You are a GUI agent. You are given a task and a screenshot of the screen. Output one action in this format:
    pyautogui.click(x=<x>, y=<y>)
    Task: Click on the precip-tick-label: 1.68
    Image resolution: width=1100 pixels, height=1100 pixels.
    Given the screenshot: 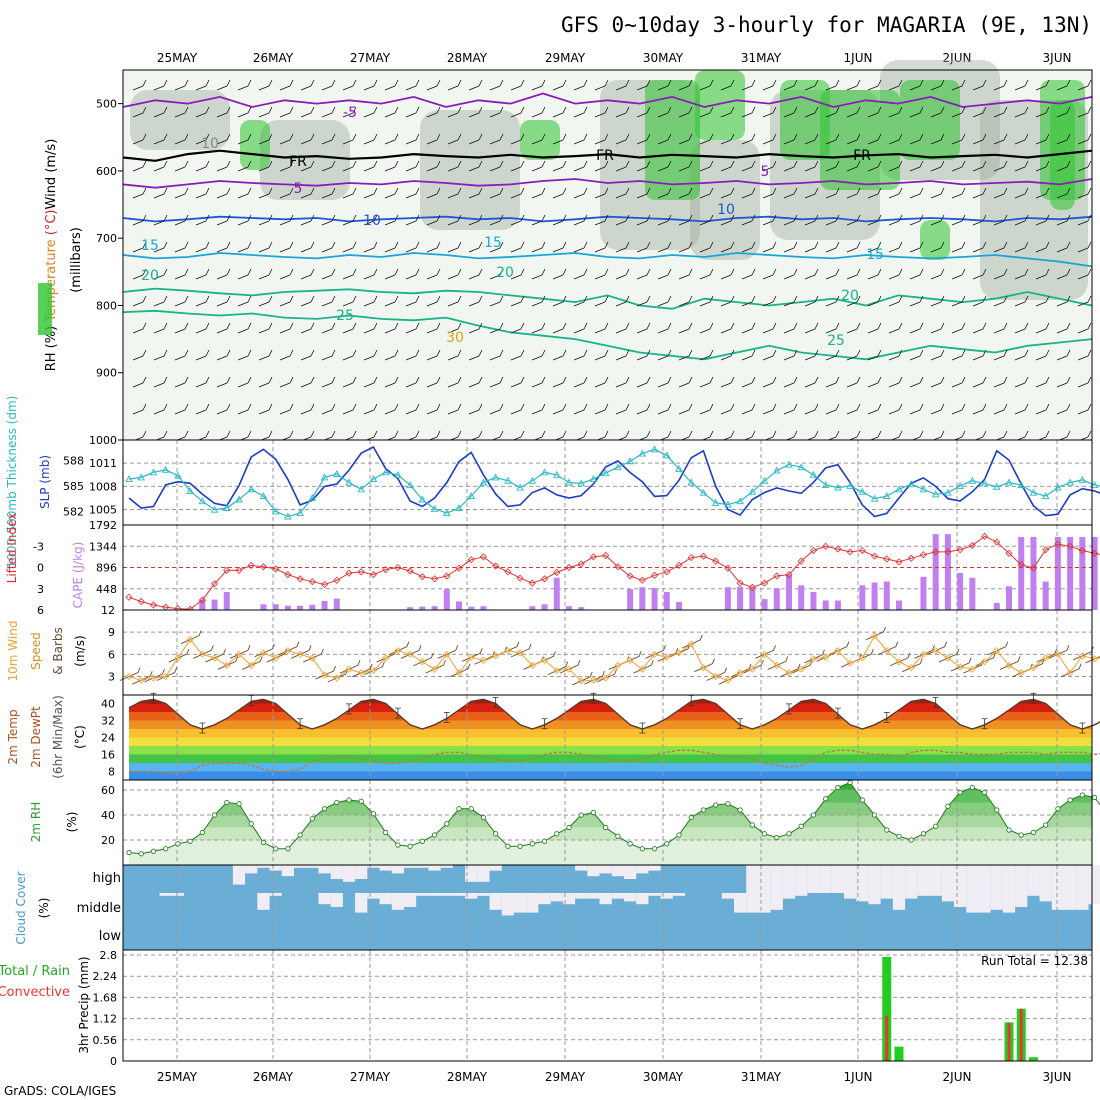 What is the action you would take?
    pyautogui.click(x=105, y=997)
    